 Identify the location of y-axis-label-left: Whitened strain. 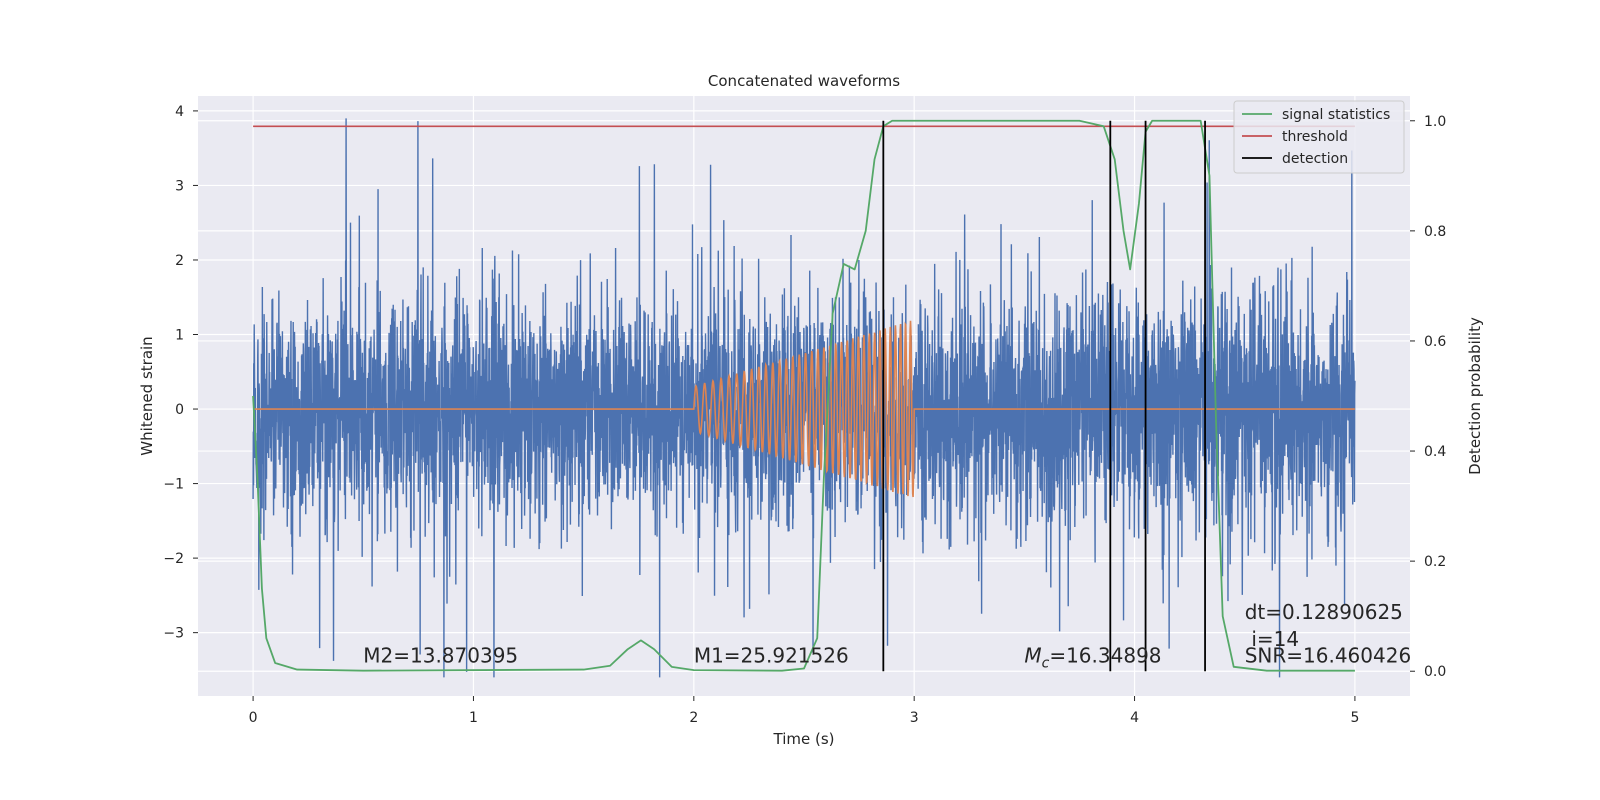
(147, 395).